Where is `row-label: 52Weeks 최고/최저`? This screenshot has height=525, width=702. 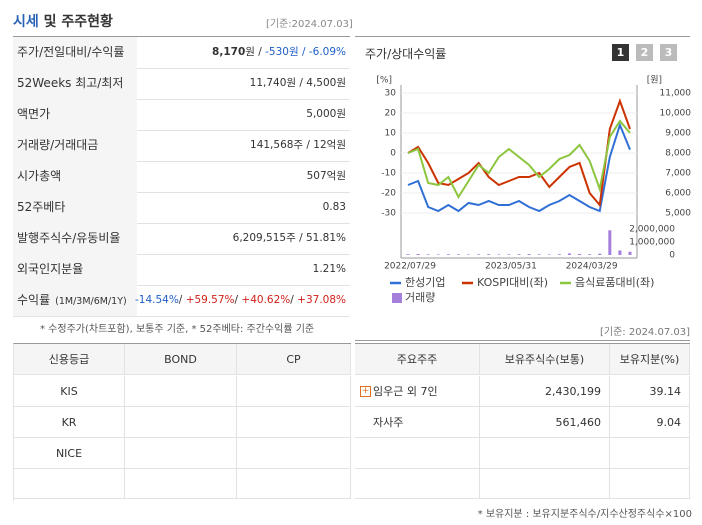 row-label: 52Weeks 최고/최저 is located at coordinates (75, 83).